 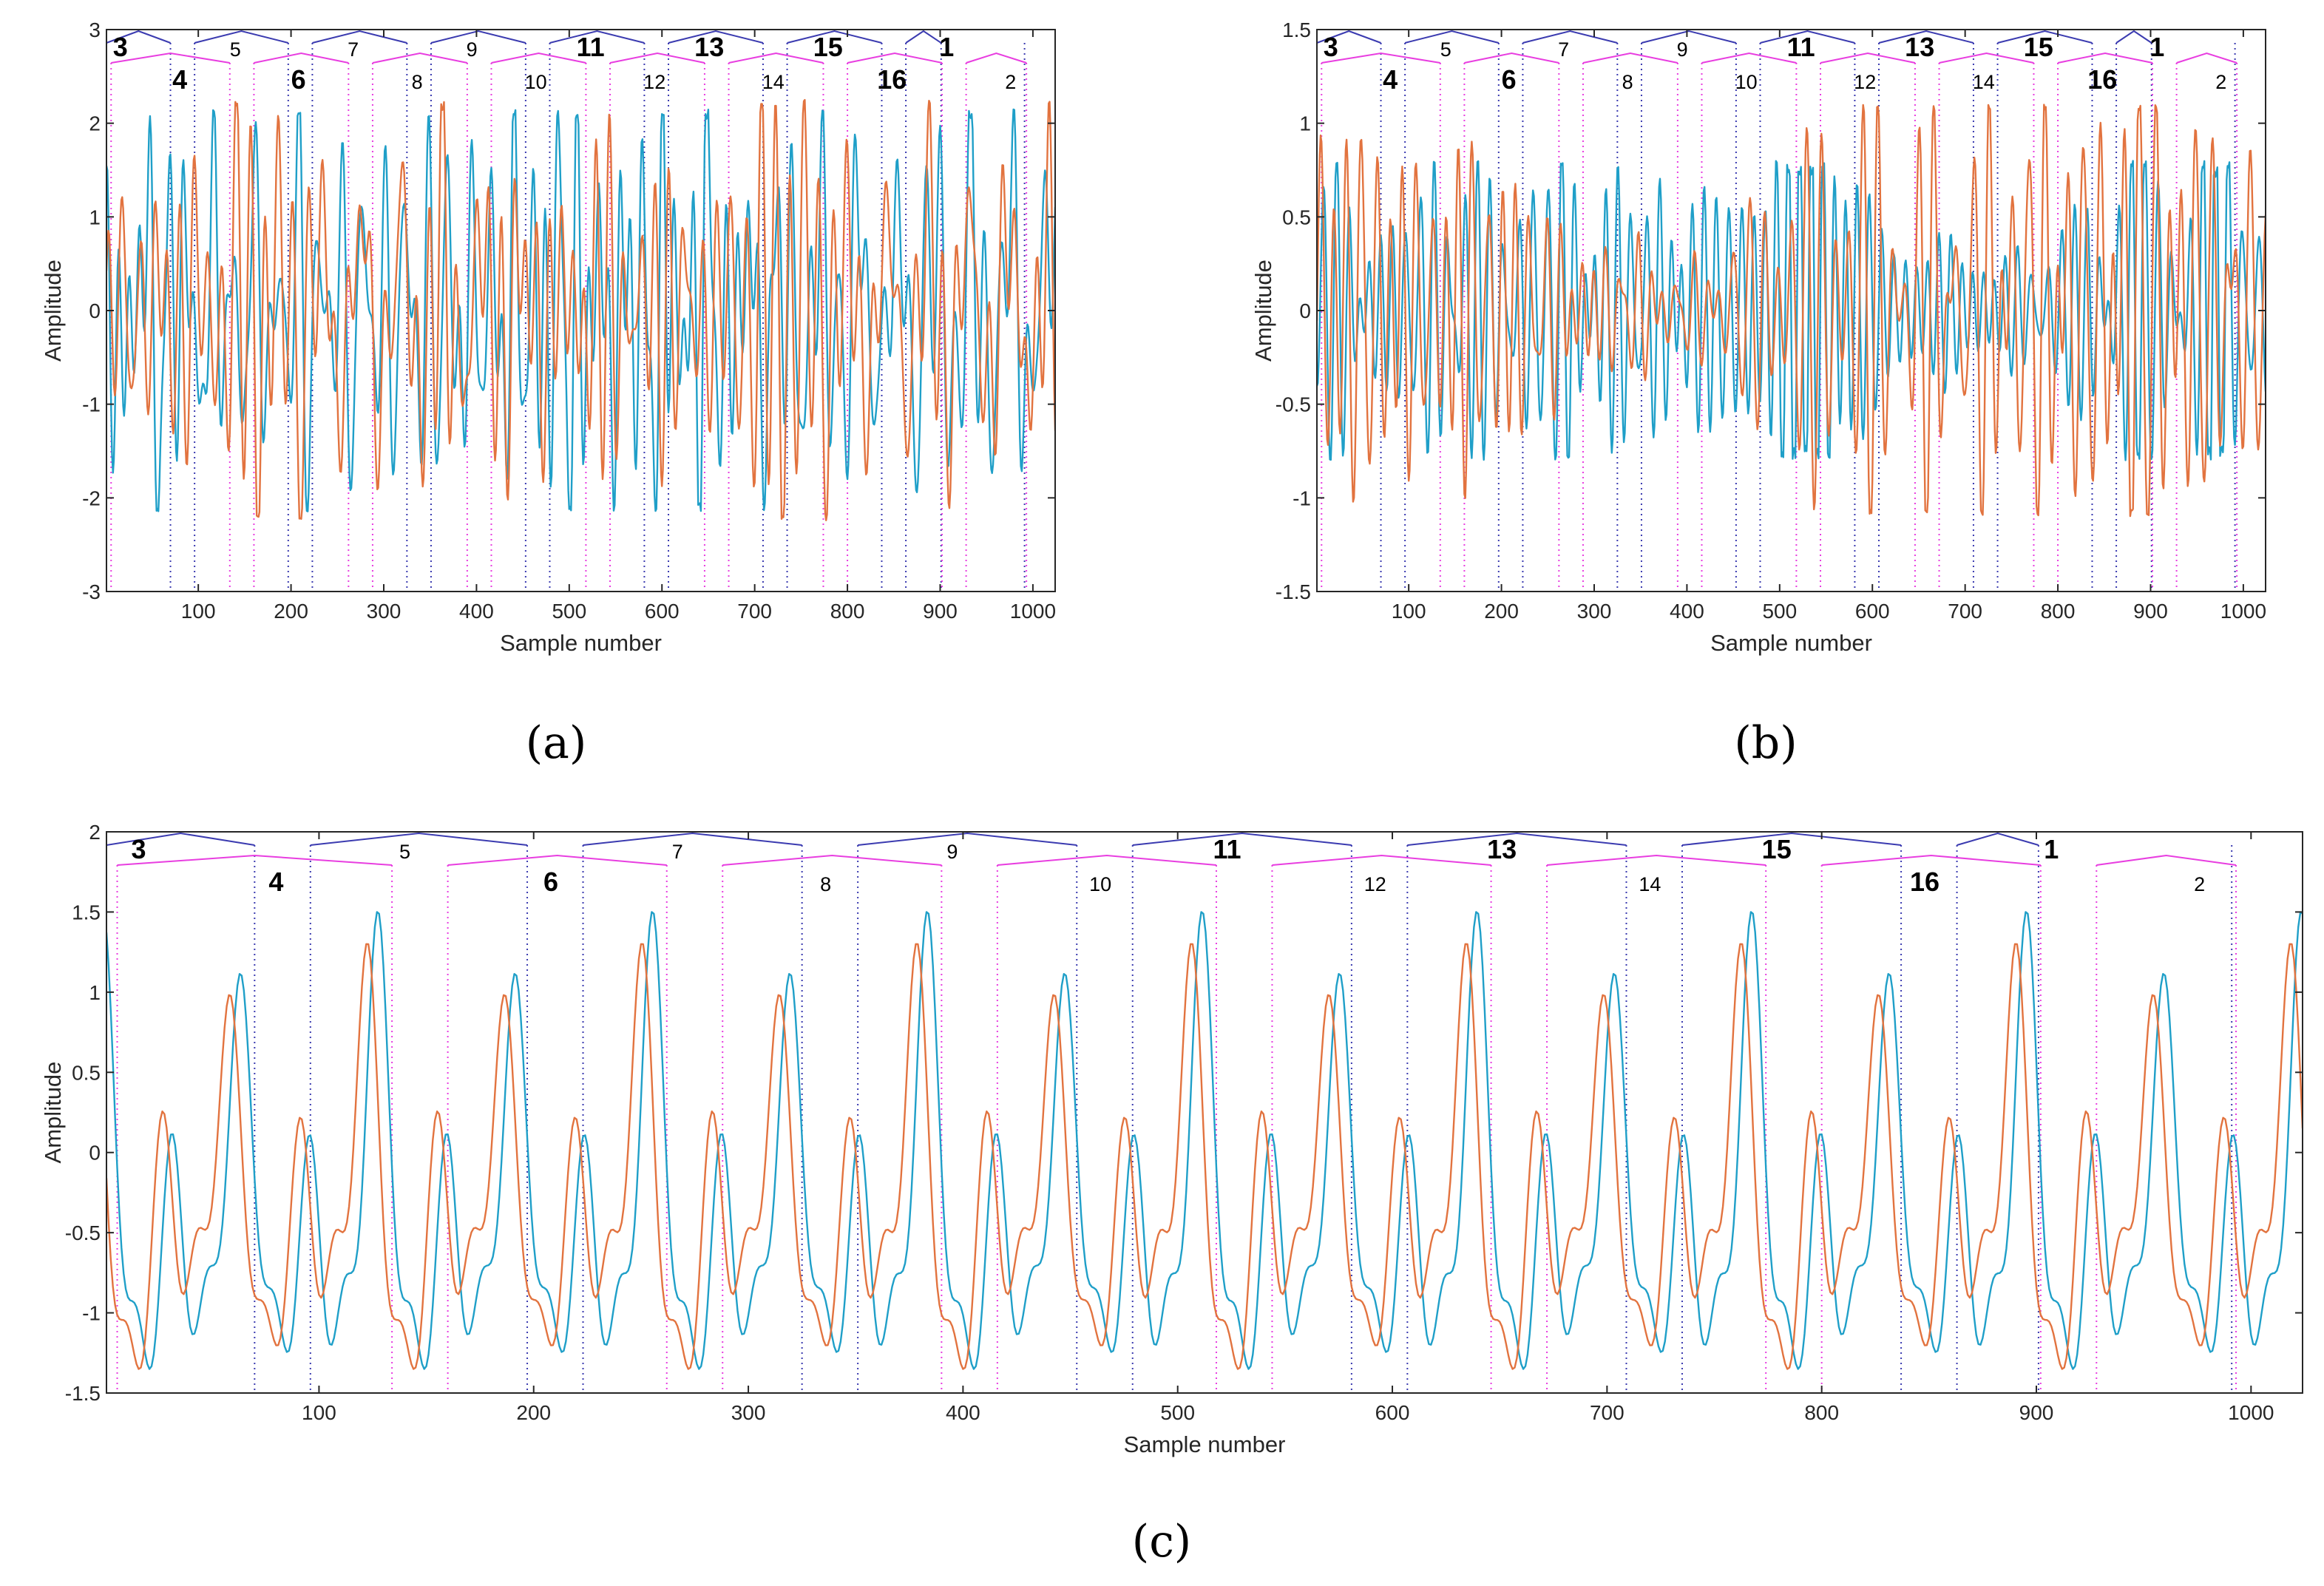 I want to click on y-tick-label: -3, so click(x=91, y=591).